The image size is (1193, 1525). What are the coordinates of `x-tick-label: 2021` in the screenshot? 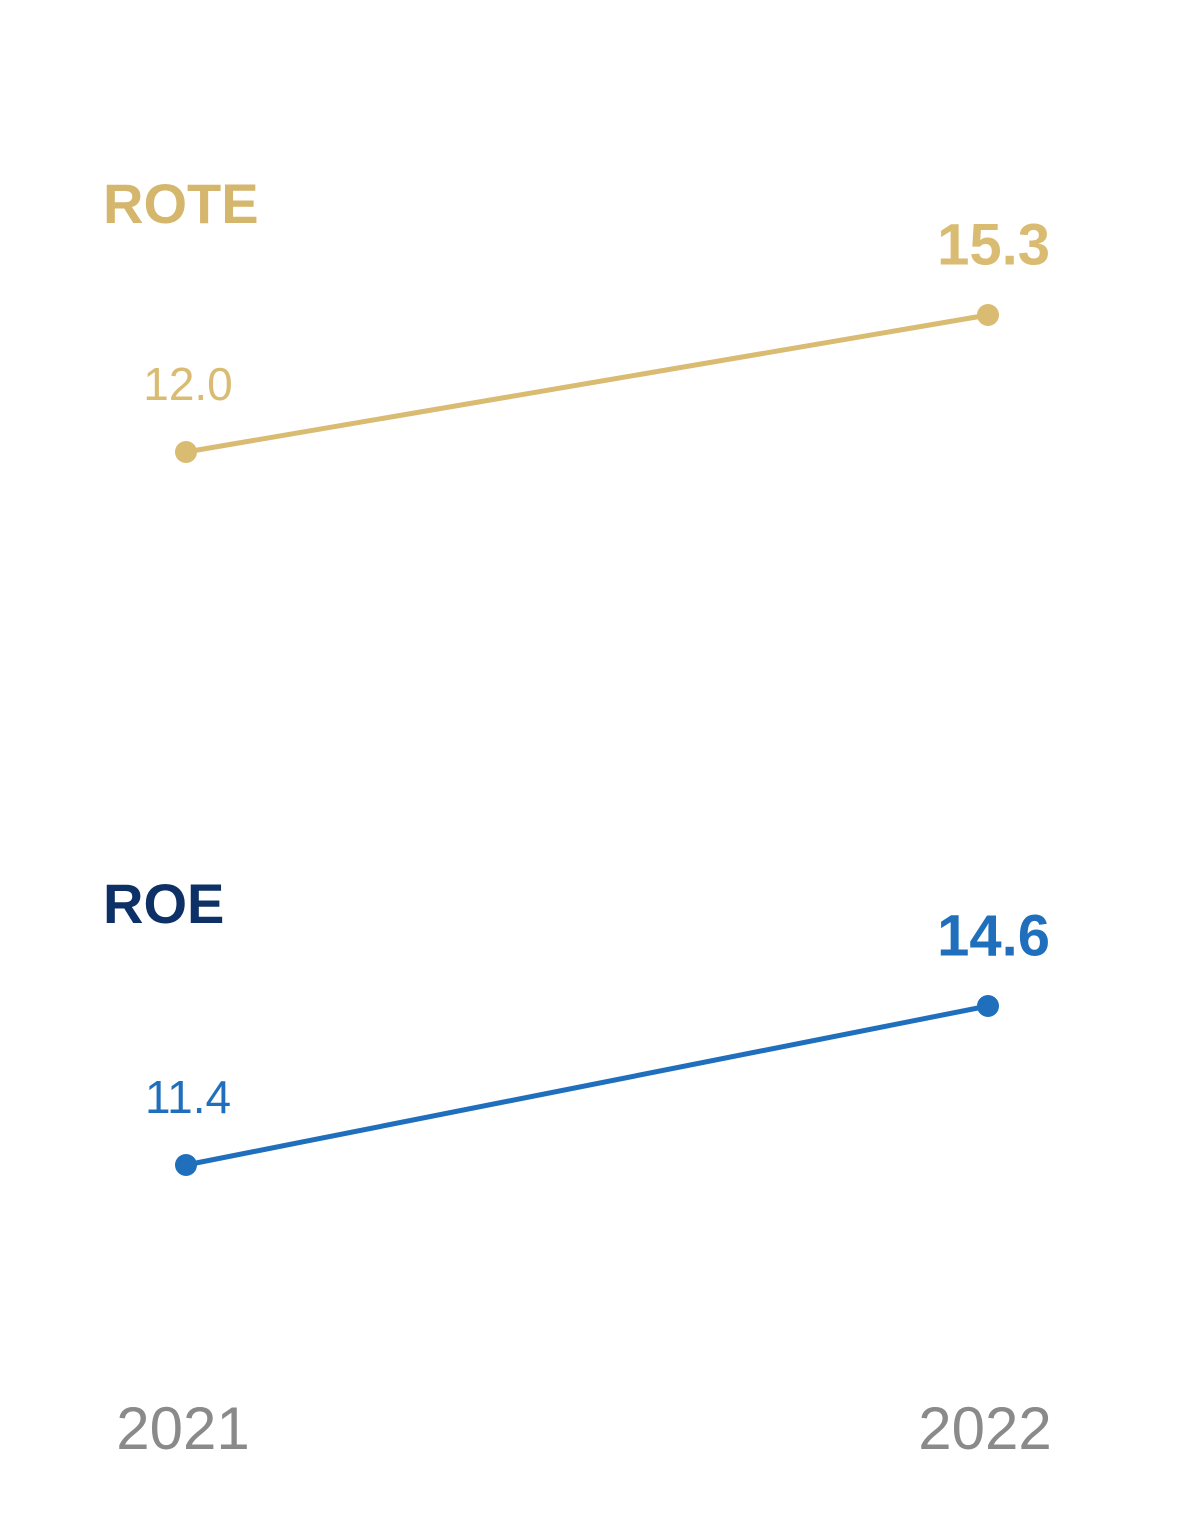 It's located at (182, 1428).